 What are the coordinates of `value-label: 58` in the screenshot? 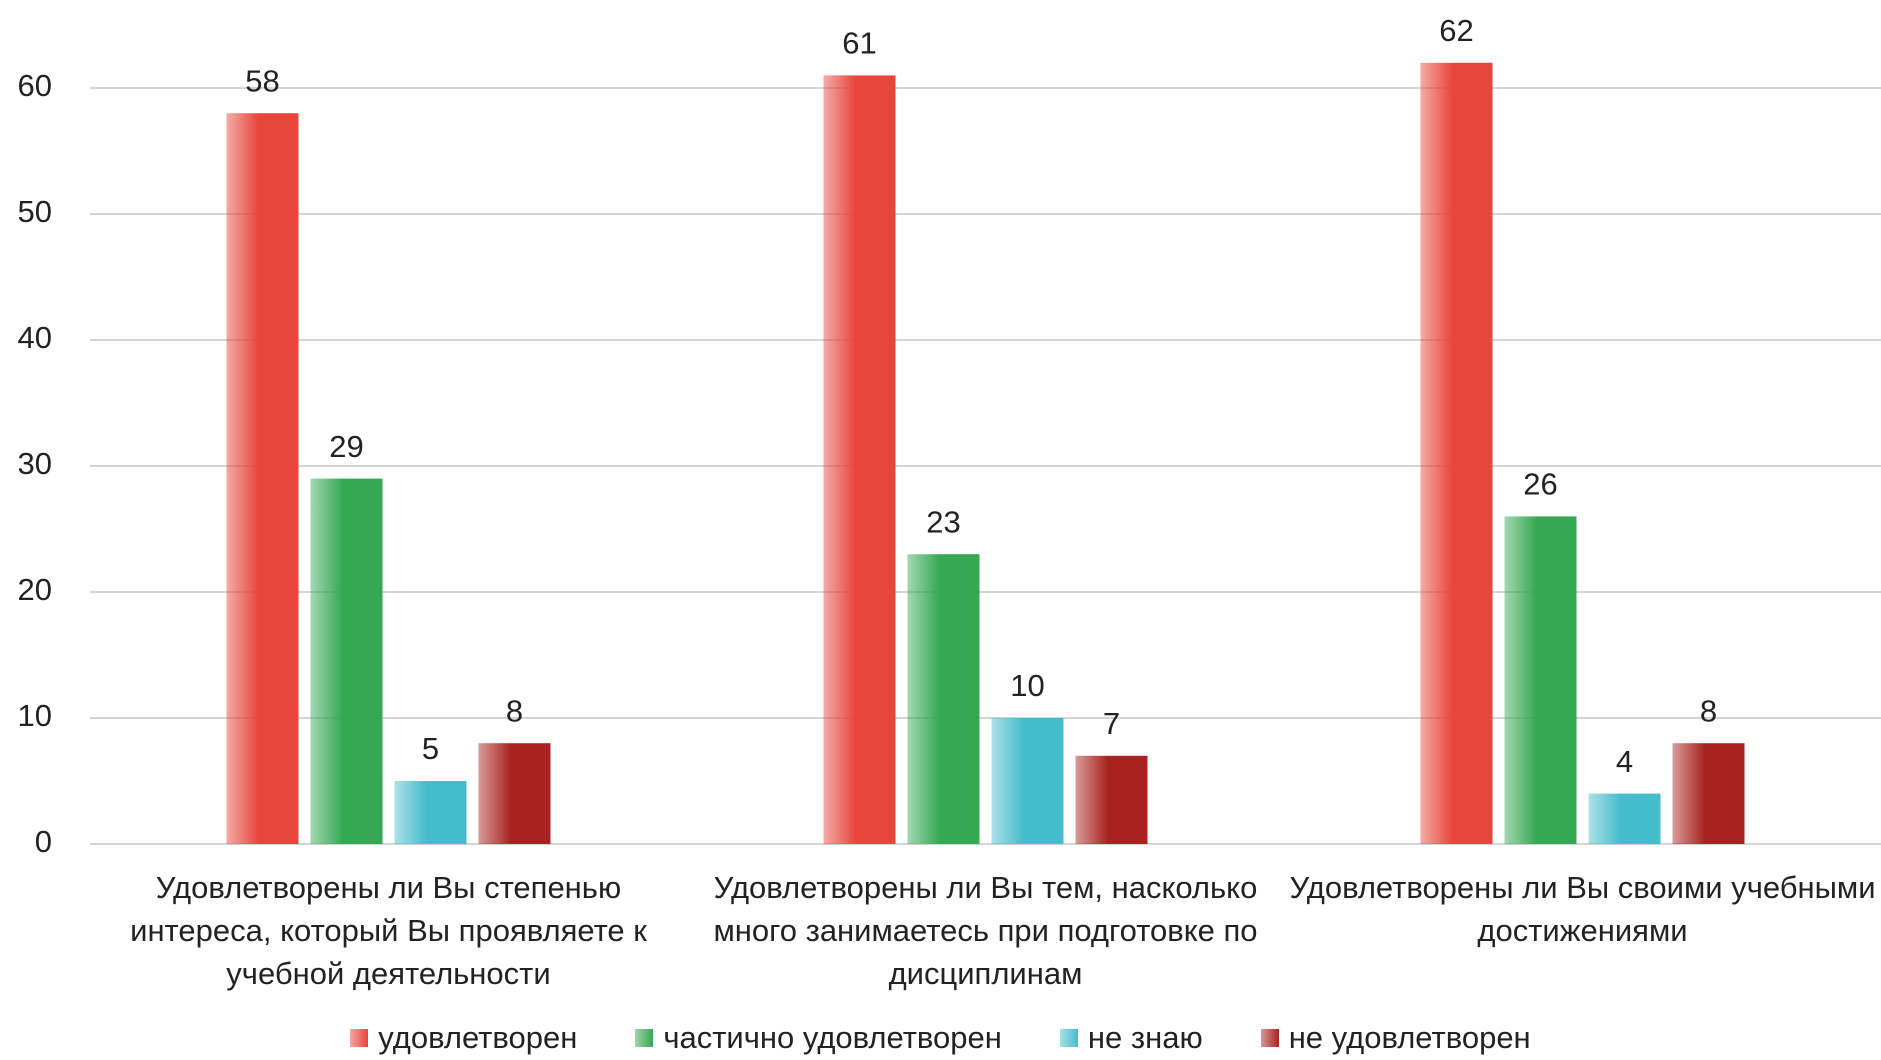 It's located at (262, 80).